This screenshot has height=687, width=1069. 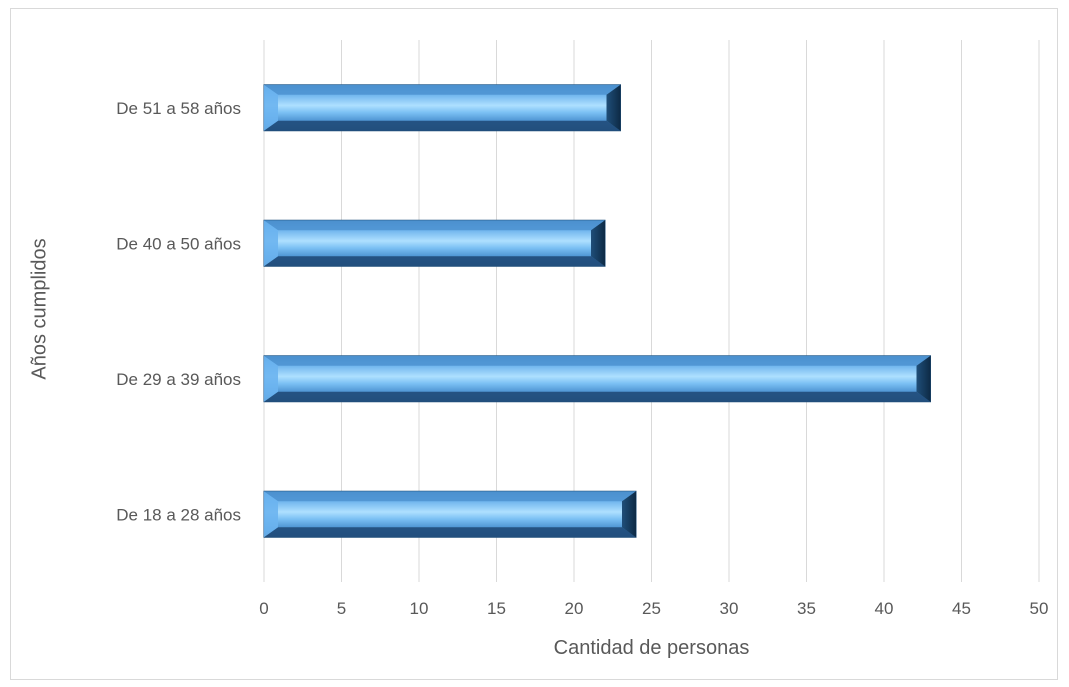 I want to click on y-tick-label: De 51 a 58 años, so click(x=178, y=108).